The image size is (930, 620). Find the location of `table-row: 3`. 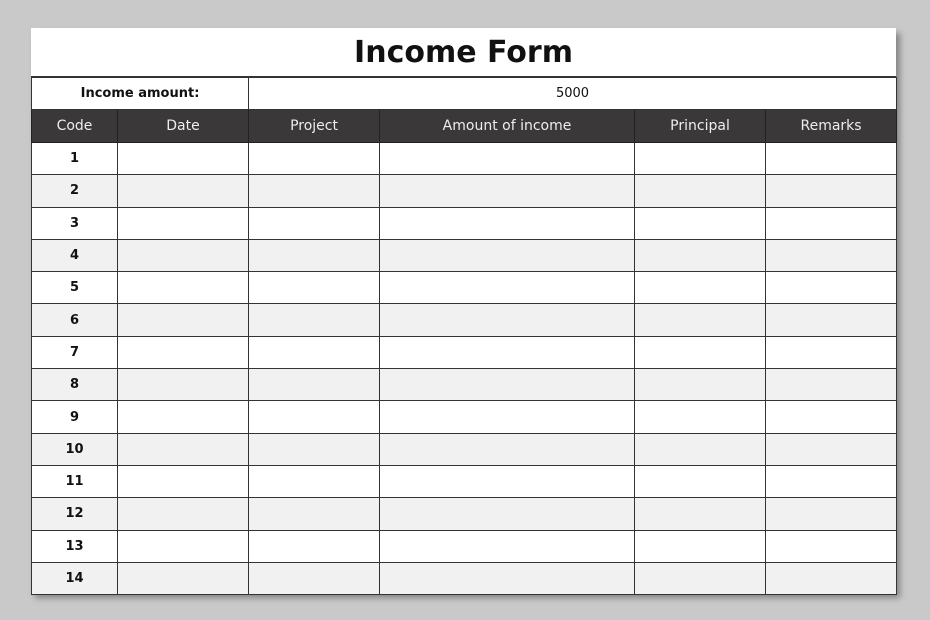

table-row: 3 is located at coordinates (464, 223).